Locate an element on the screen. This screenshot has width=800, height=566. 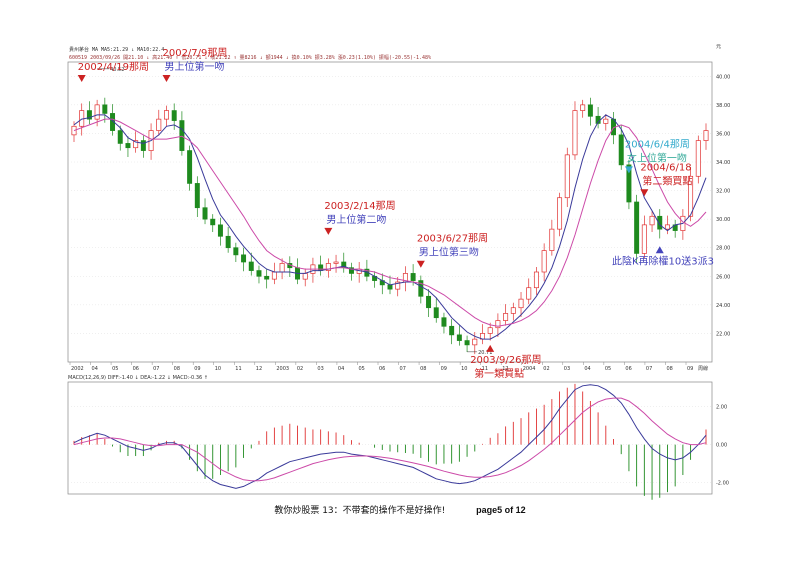
macd-dea-line is located at coordinates (390, 439).